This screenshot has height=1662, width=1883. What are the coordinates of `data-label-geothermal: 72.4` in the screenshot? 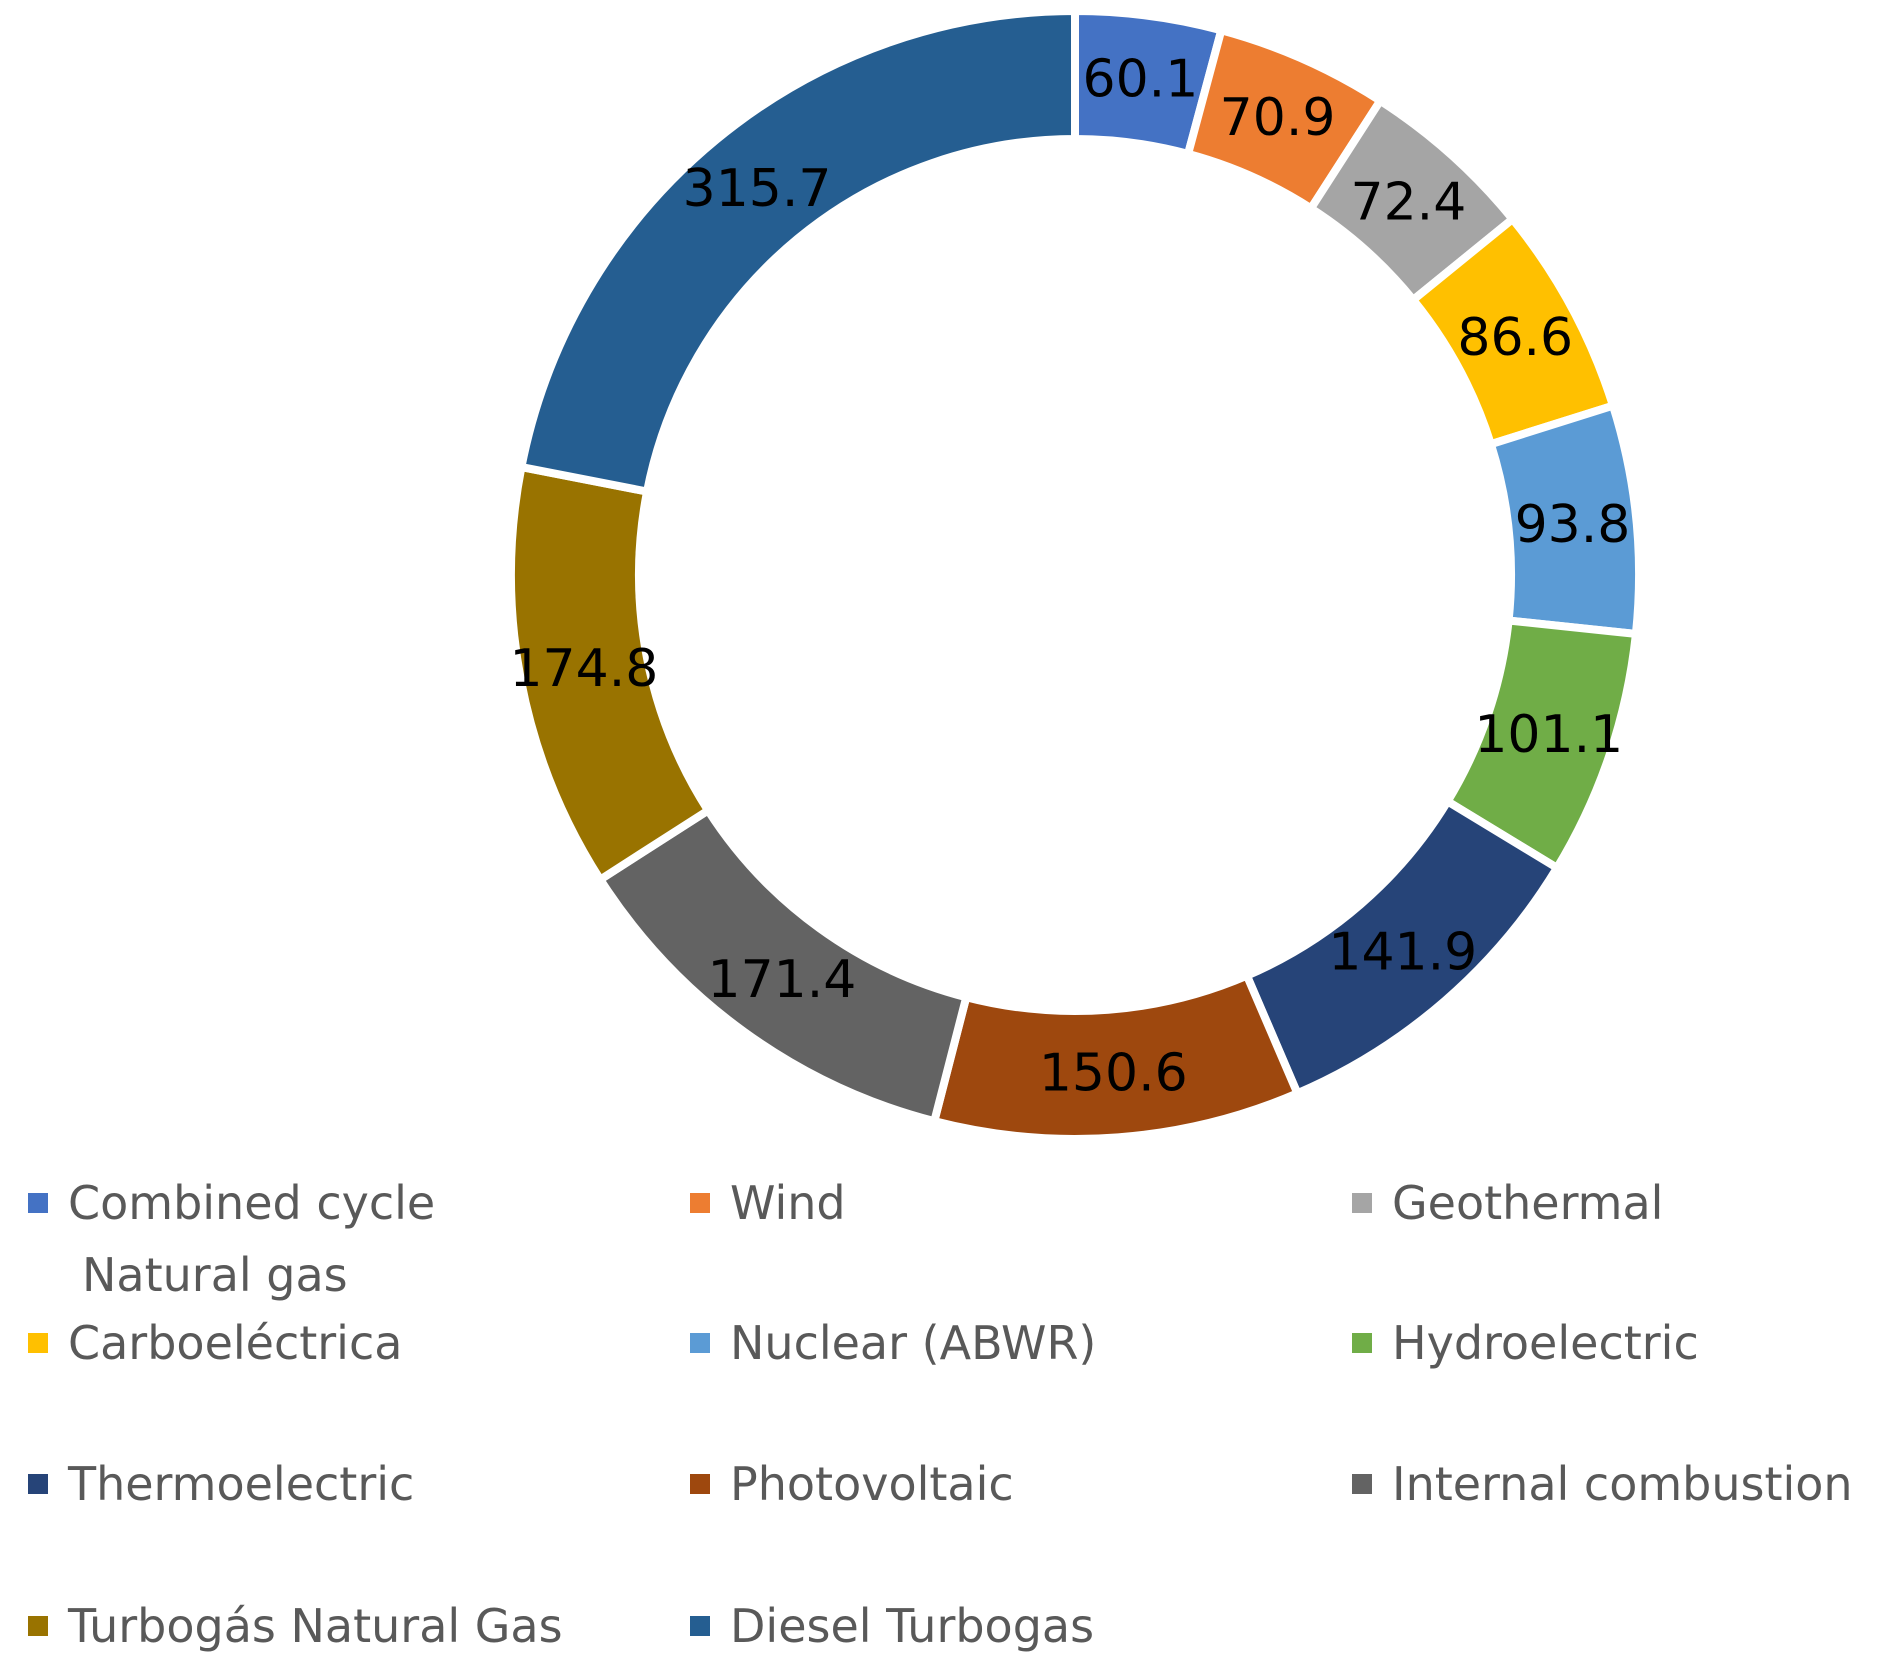 It's located at (1409, 202).